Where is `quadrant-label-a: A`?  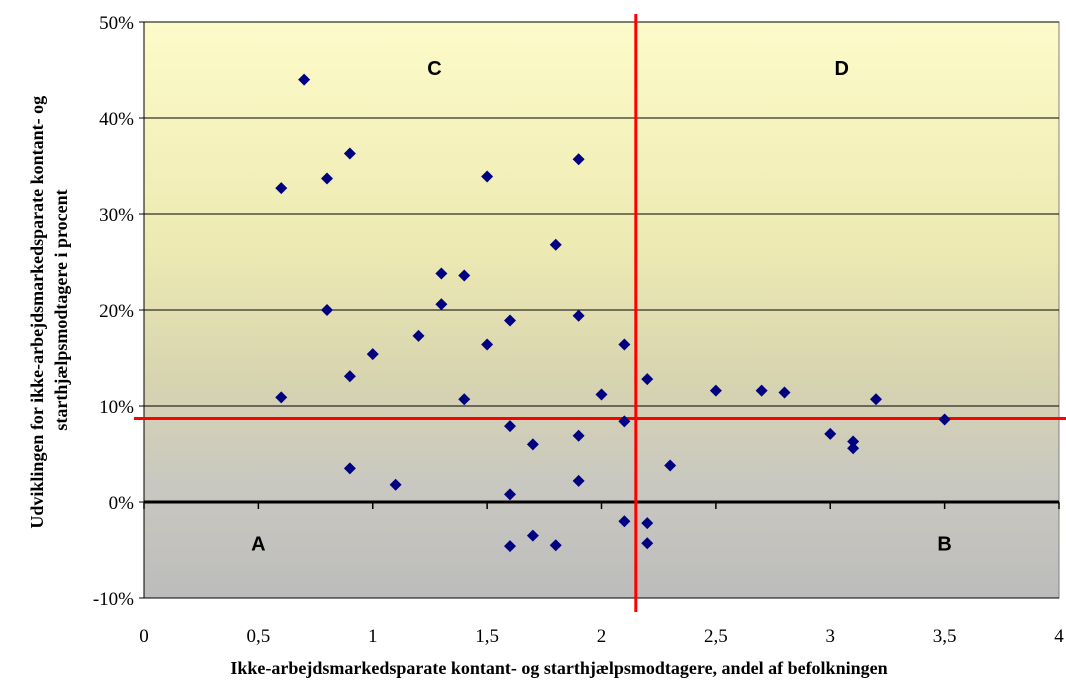 quadrant-label-a: A is located at coordinates (258, 544).